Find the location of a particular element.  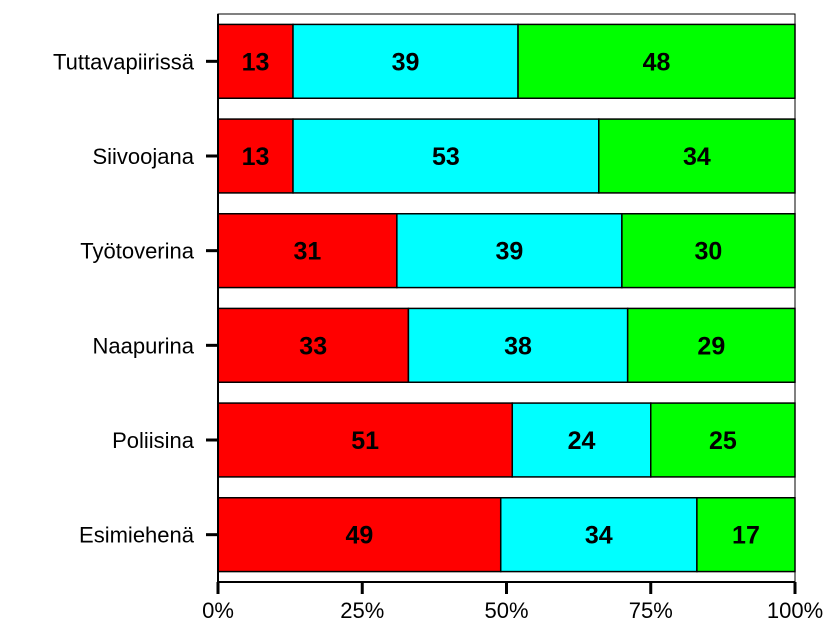

category-label-2: Siivoojana is located at coordinates (143, 156).